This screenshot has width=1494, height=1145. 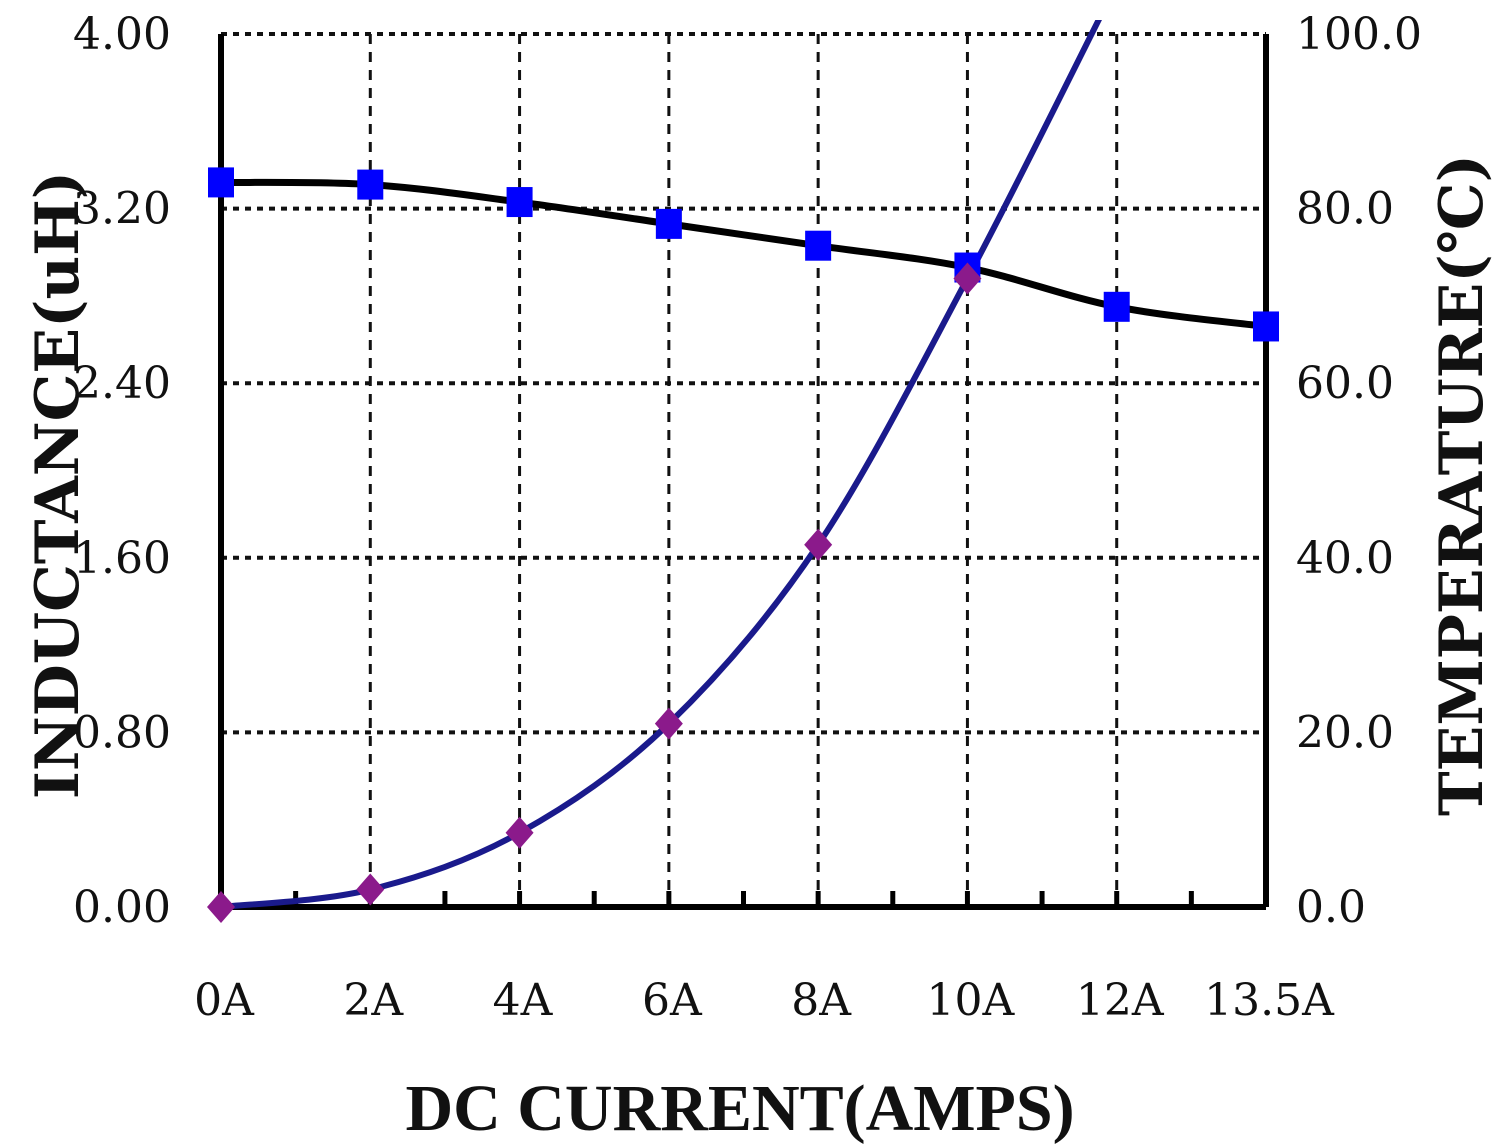 I want to click on y-left-tick-label: 0.00, so click(x=122, y=907).